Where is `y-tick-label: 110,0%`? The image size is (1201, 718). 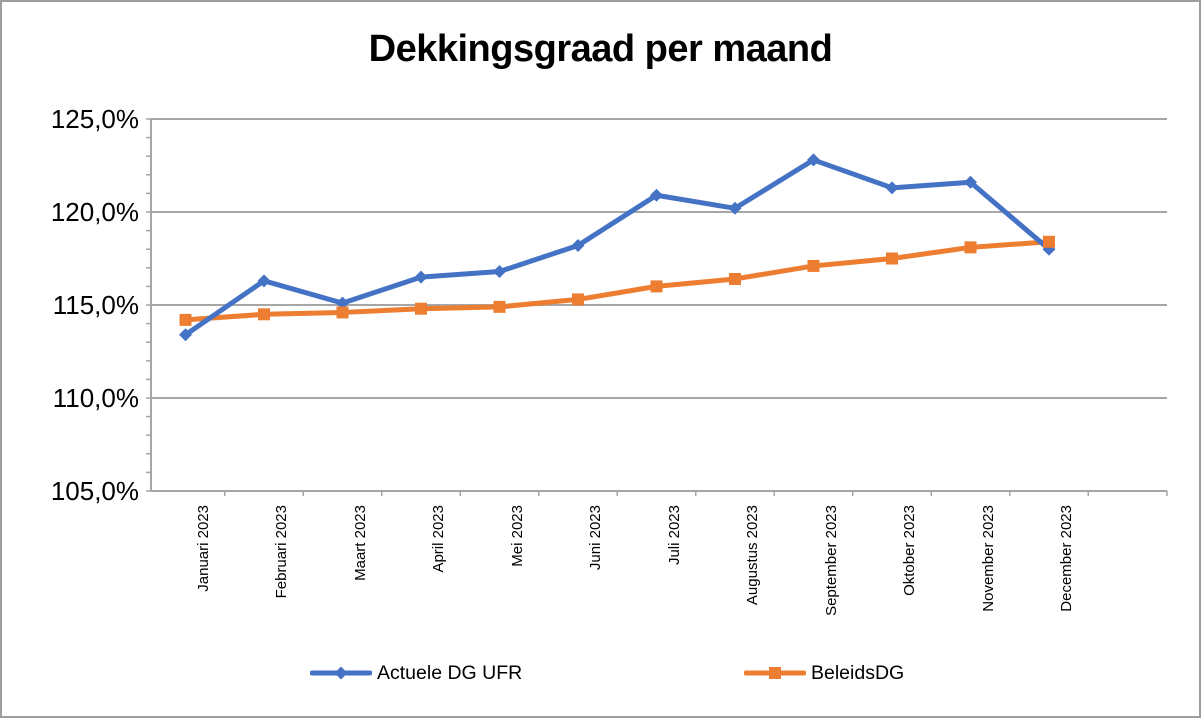 y-tick-label: 110,0% is located at coordinates (95, 398).